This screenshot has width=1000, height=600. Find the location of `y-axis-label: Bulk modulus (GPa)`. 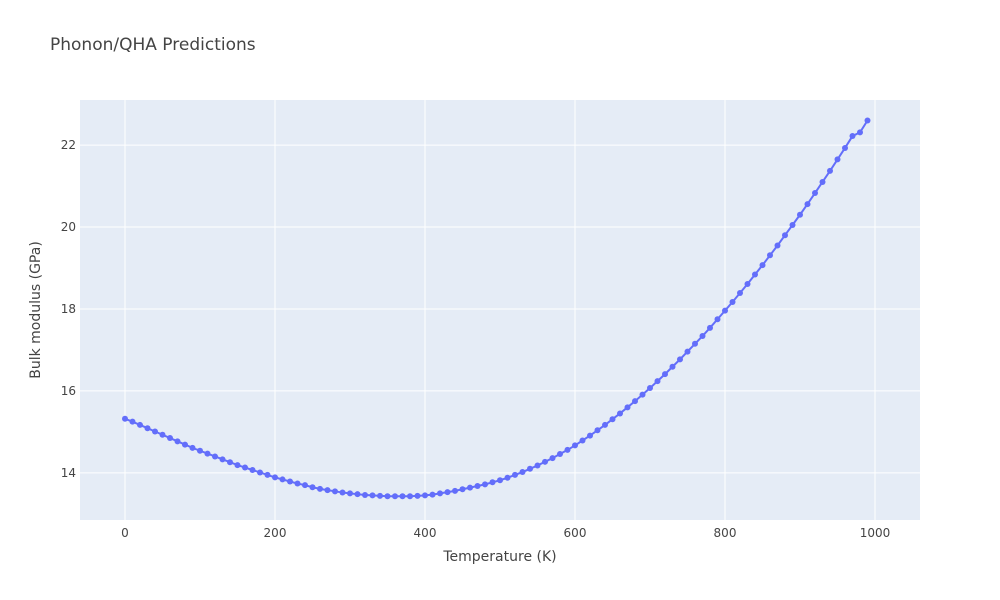

y-axis-label: Bulk modulus (GPa) is located at coordinates (36, 310).